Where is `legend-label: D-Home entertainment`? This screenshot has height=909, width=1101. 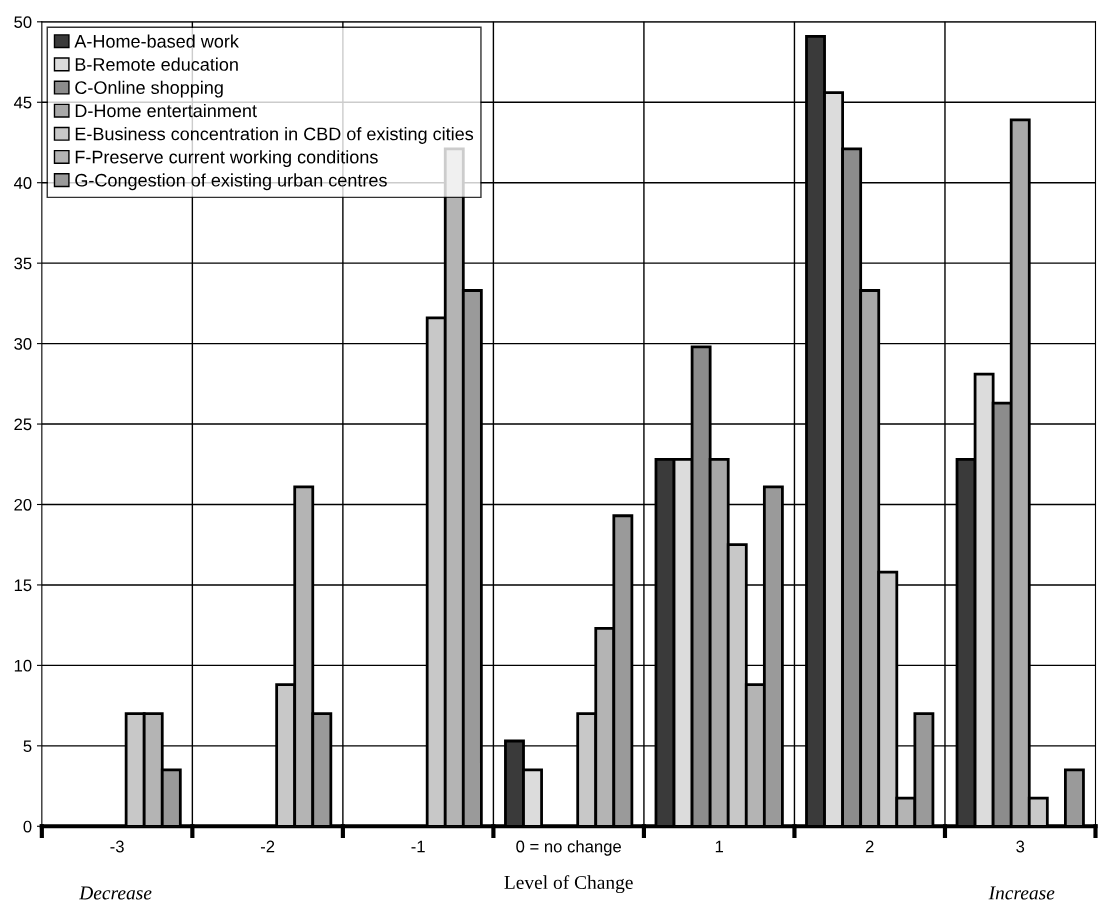
legend-label: D-Home entertainment is located at coordinates (166, 110).